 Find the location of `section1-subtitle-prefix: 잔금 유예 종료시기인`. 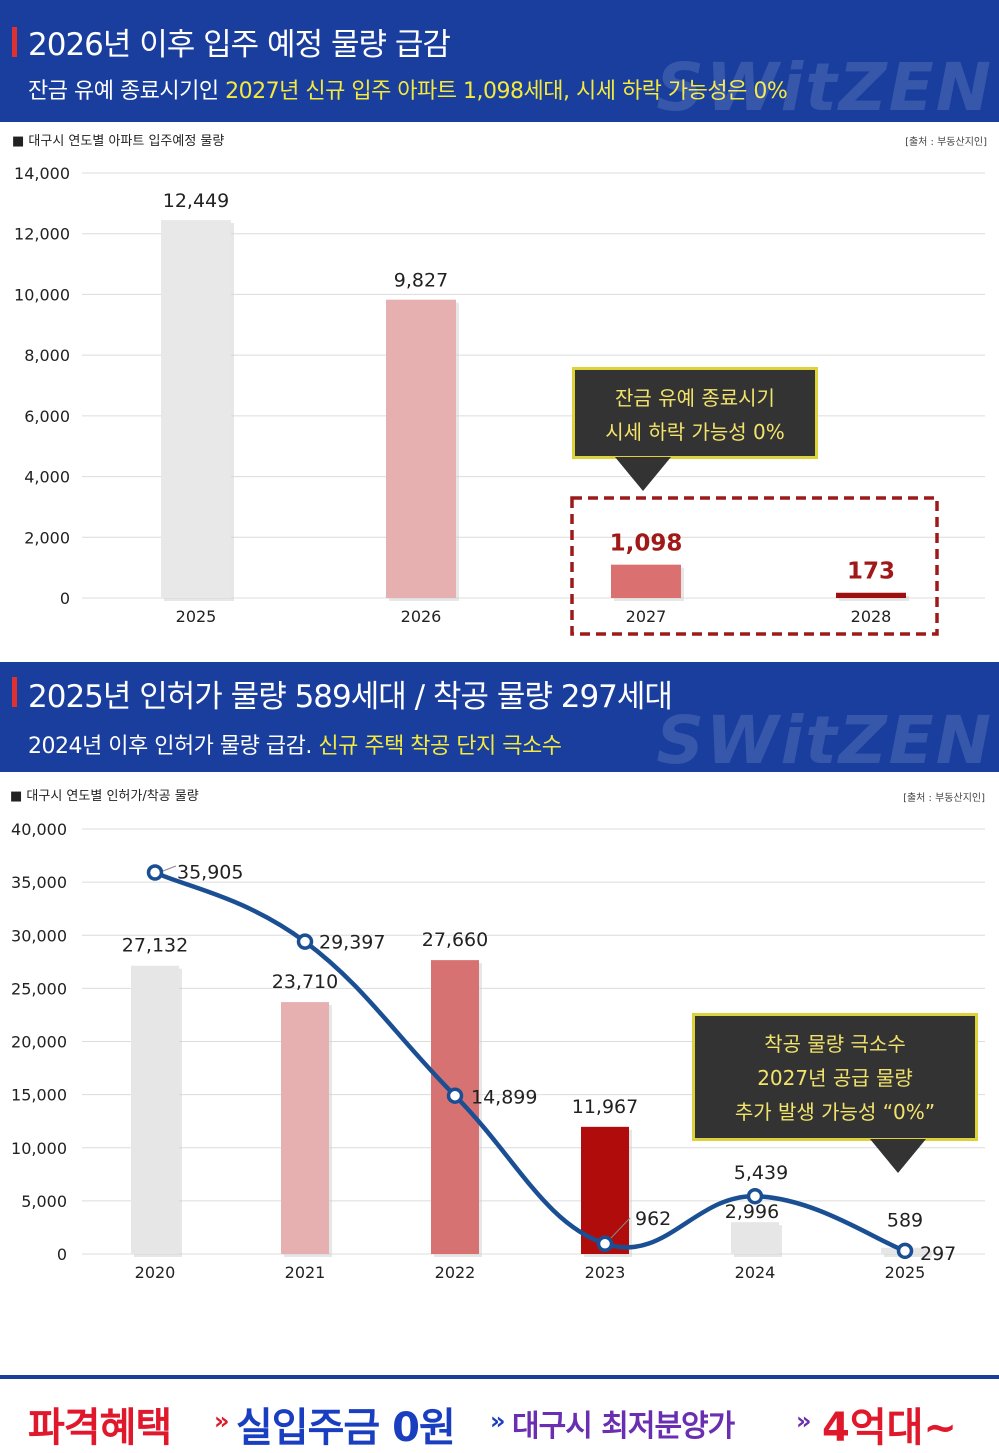

section1-subtitle-prefix: 잔금 유예 종료시기인 is located at coordinates (127, 91).